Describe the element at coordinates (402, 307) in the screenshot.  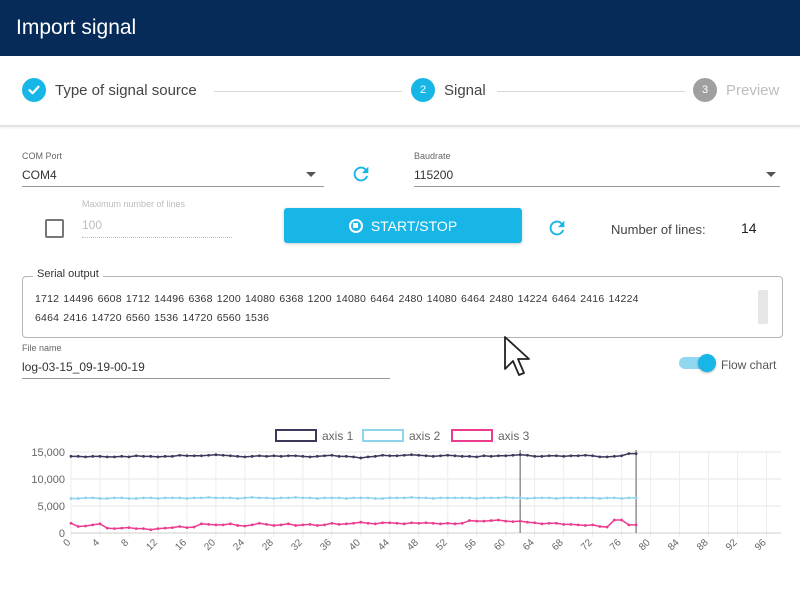
I see `serial-output-box` at that location.